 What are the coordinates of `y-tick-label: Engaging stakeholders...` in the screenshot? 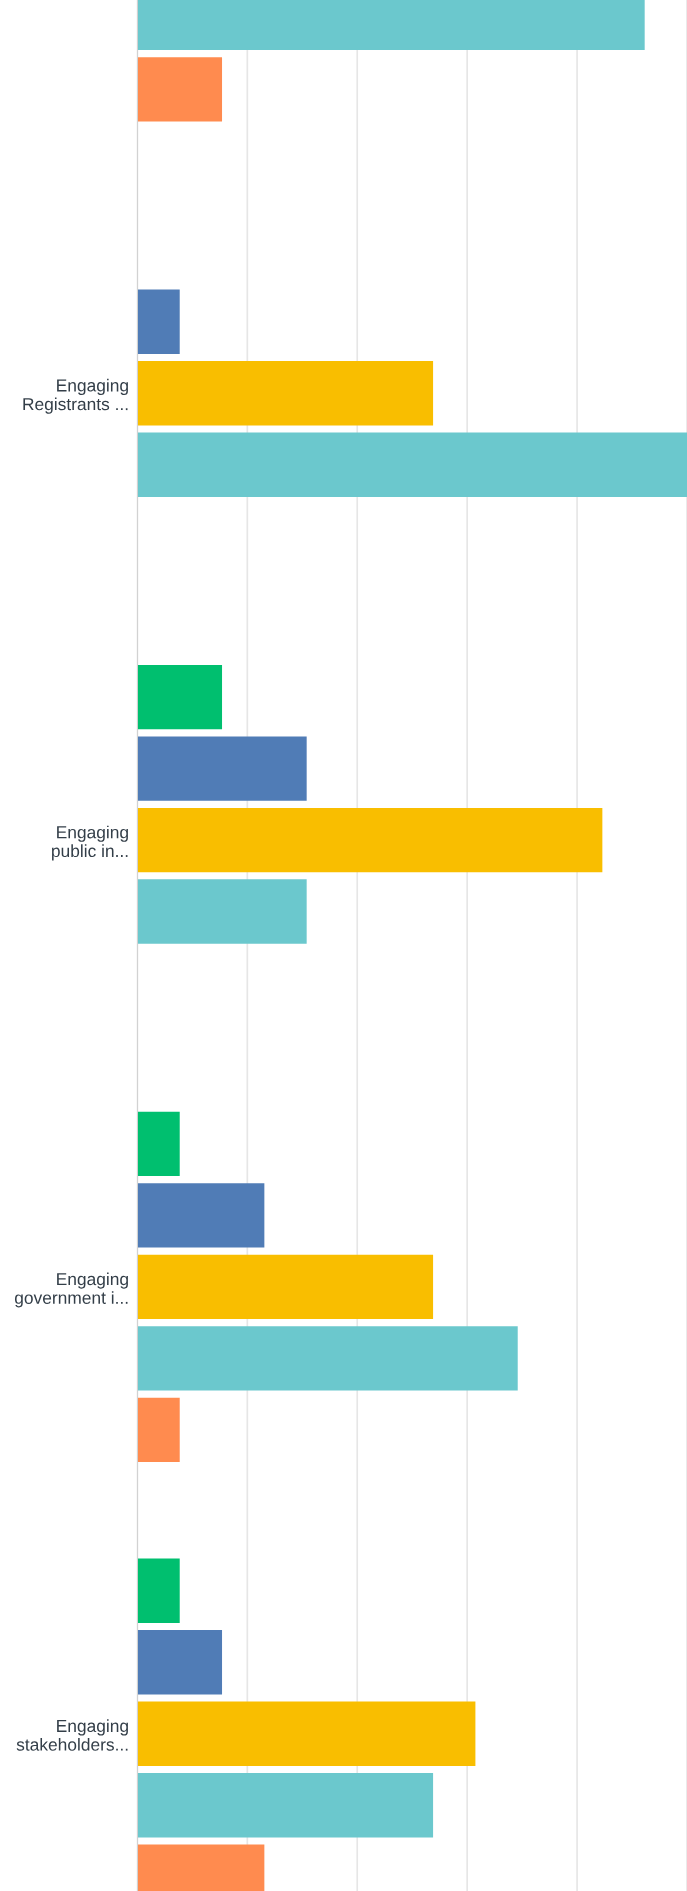 It's located at (72, 1735).